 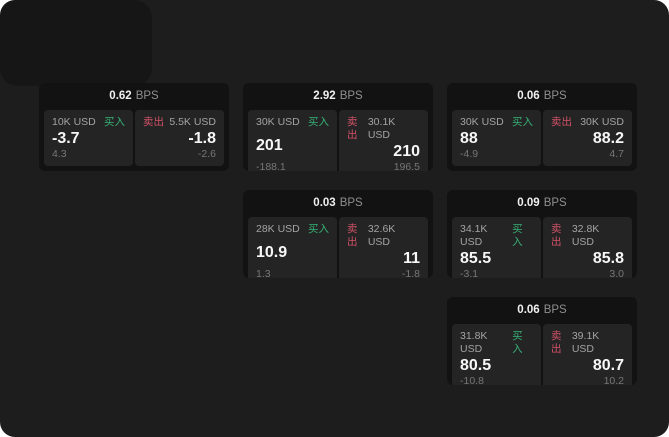 What do you see at coordinates (278, 229) in the screenshot?
I see `buy-amount: 28K USD` at bounding box center [278, 229].